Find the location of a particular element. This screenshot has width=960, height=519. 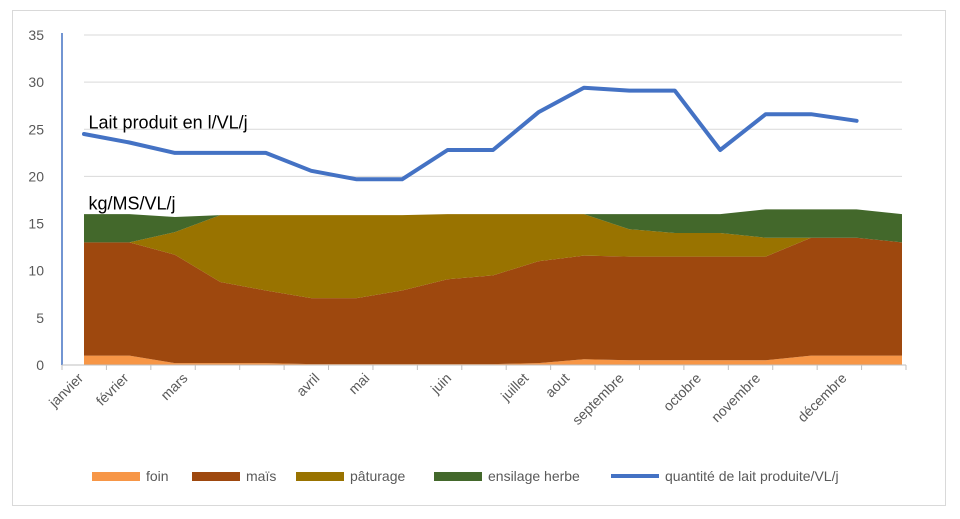

x-tick-label-1: février is located at coordinates (112, 389).